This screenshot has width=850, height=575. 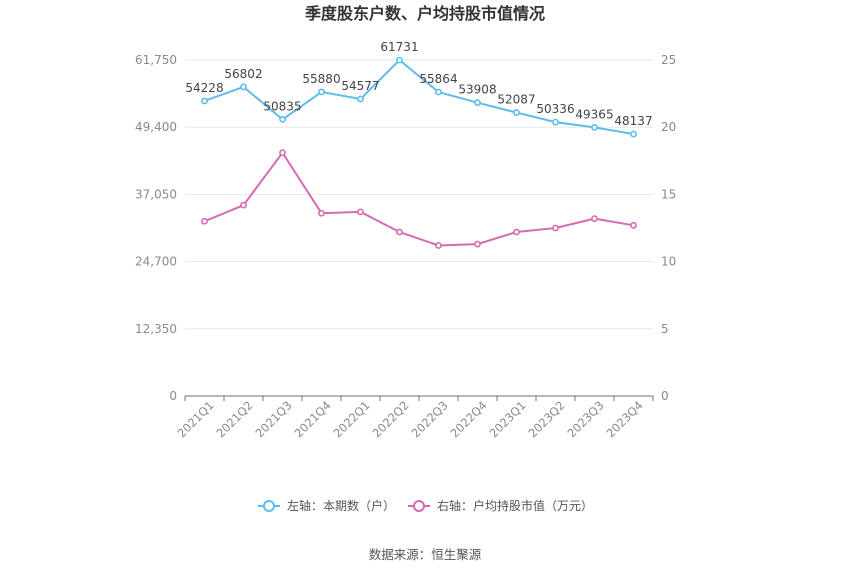 I want to click on data-label: 54228, so click(x=204, y=88).